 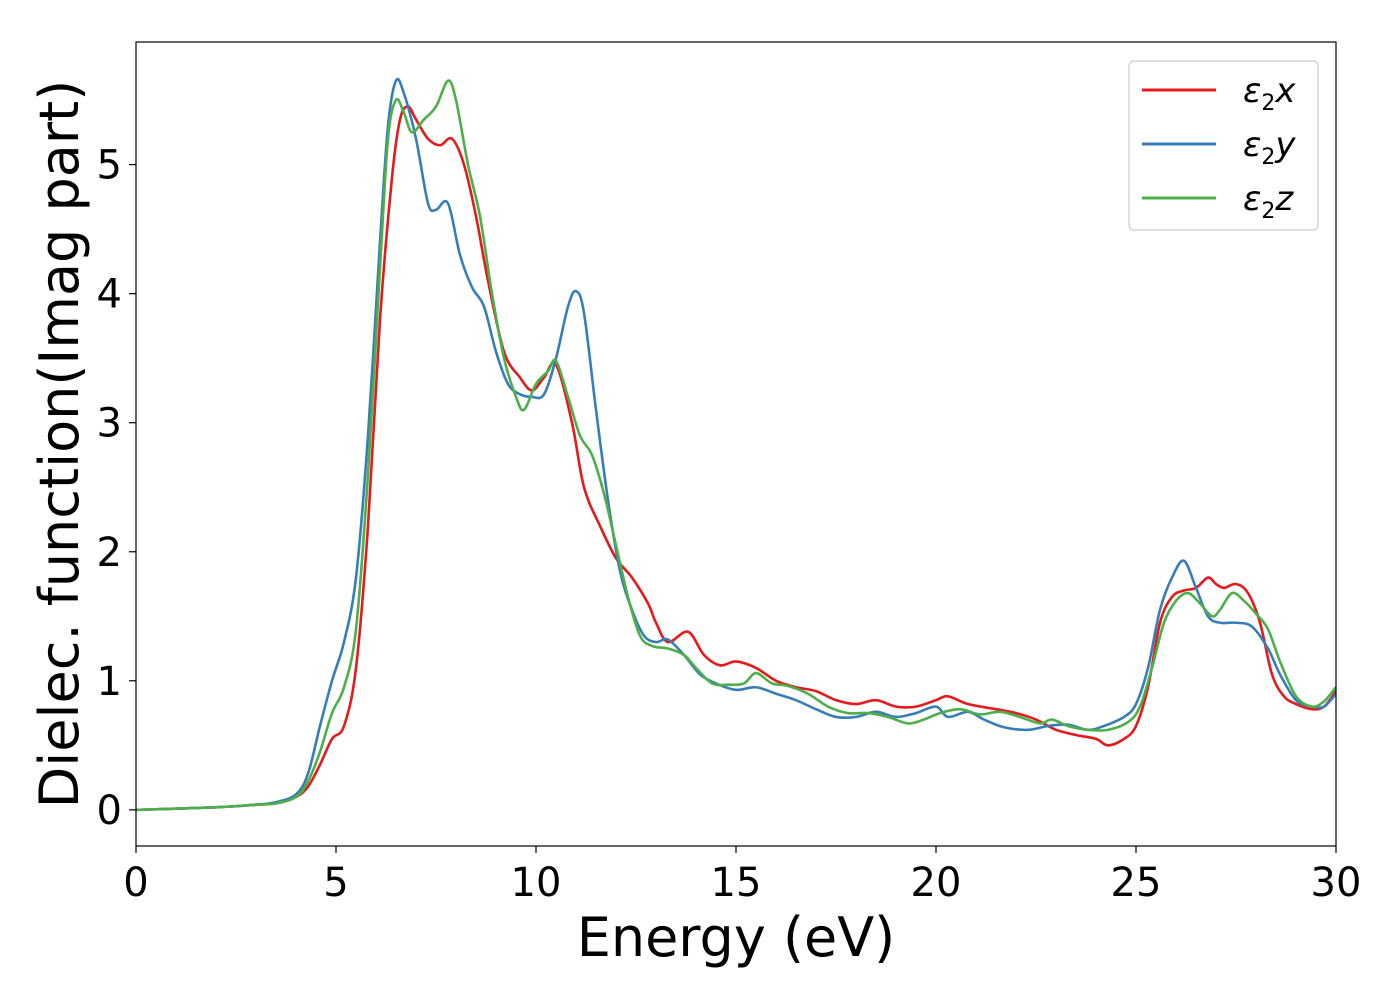 I want to click on legend-label-tail: y, so click(x=1285, y=145).